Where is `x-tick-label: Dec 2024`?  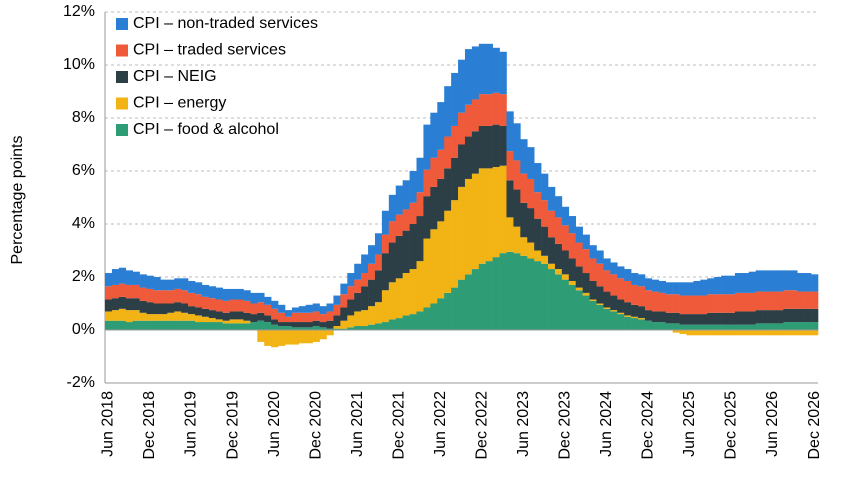 x-tick-label: Dec 2024 is located at coordinates (648, 425).